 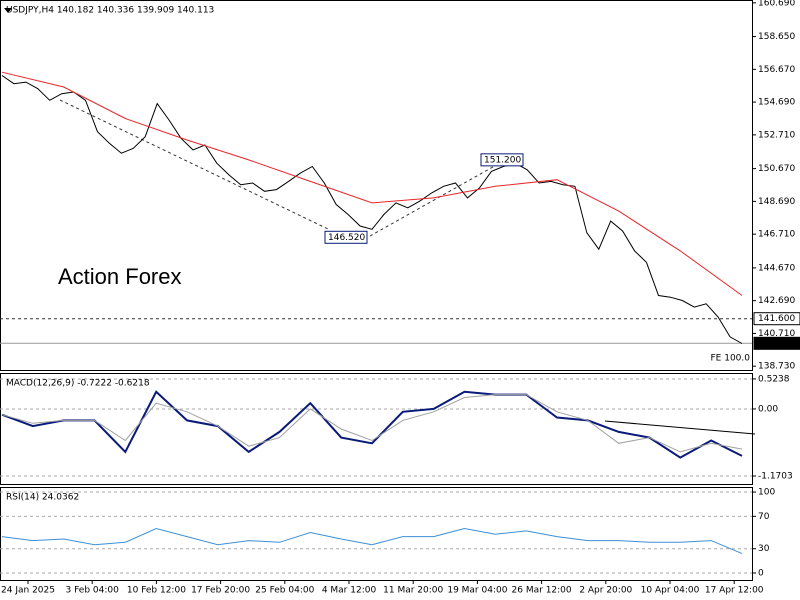 What do you see at coordinates (776, 202) in the screenshot?
I see `y-tick-label: 148.690` at bounding box center [776, 202].